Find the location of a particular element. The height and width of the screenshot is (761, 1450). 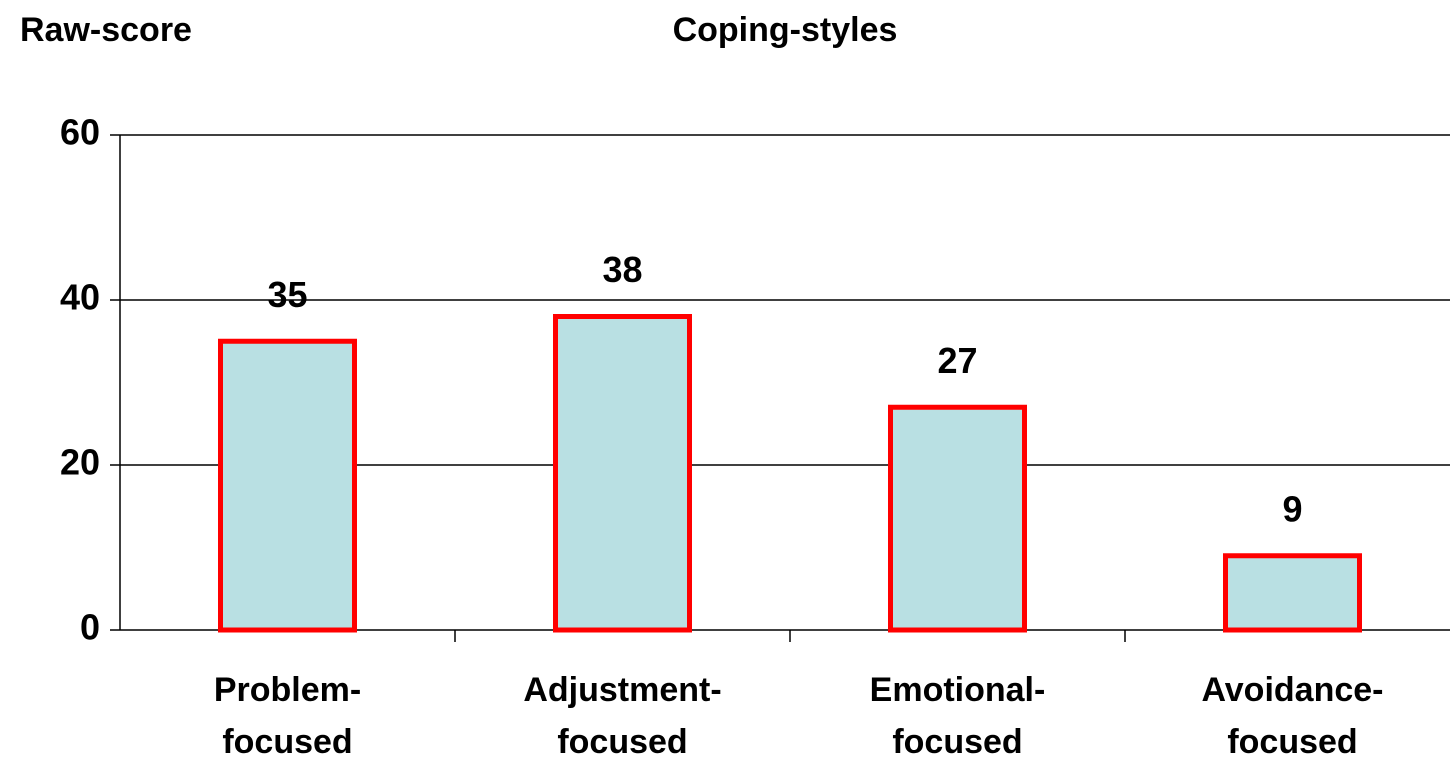

data-label: 27 is located at coordinates (957, 360).